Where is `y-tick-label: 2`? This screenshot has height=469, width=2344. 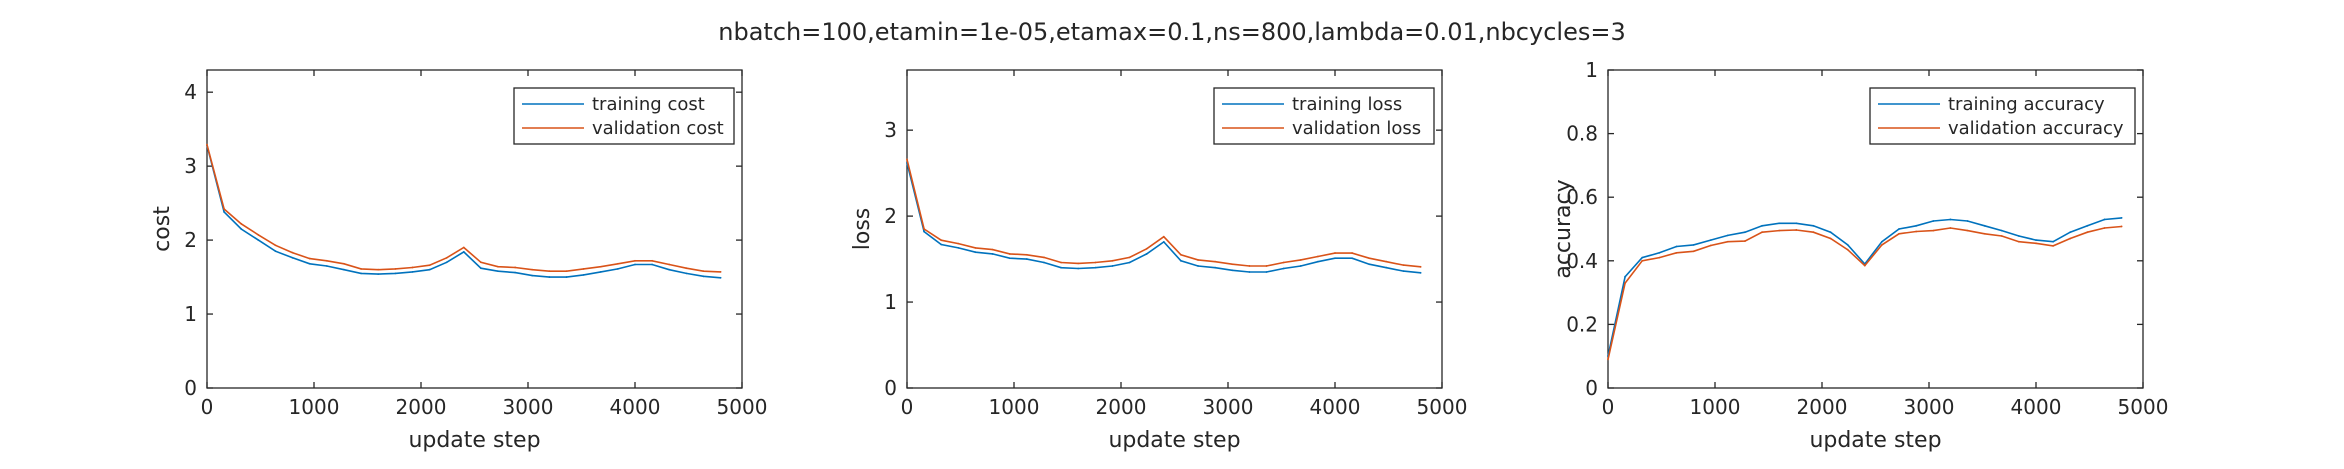 y-tick-label: 2 is located at coordinates (190, 240).